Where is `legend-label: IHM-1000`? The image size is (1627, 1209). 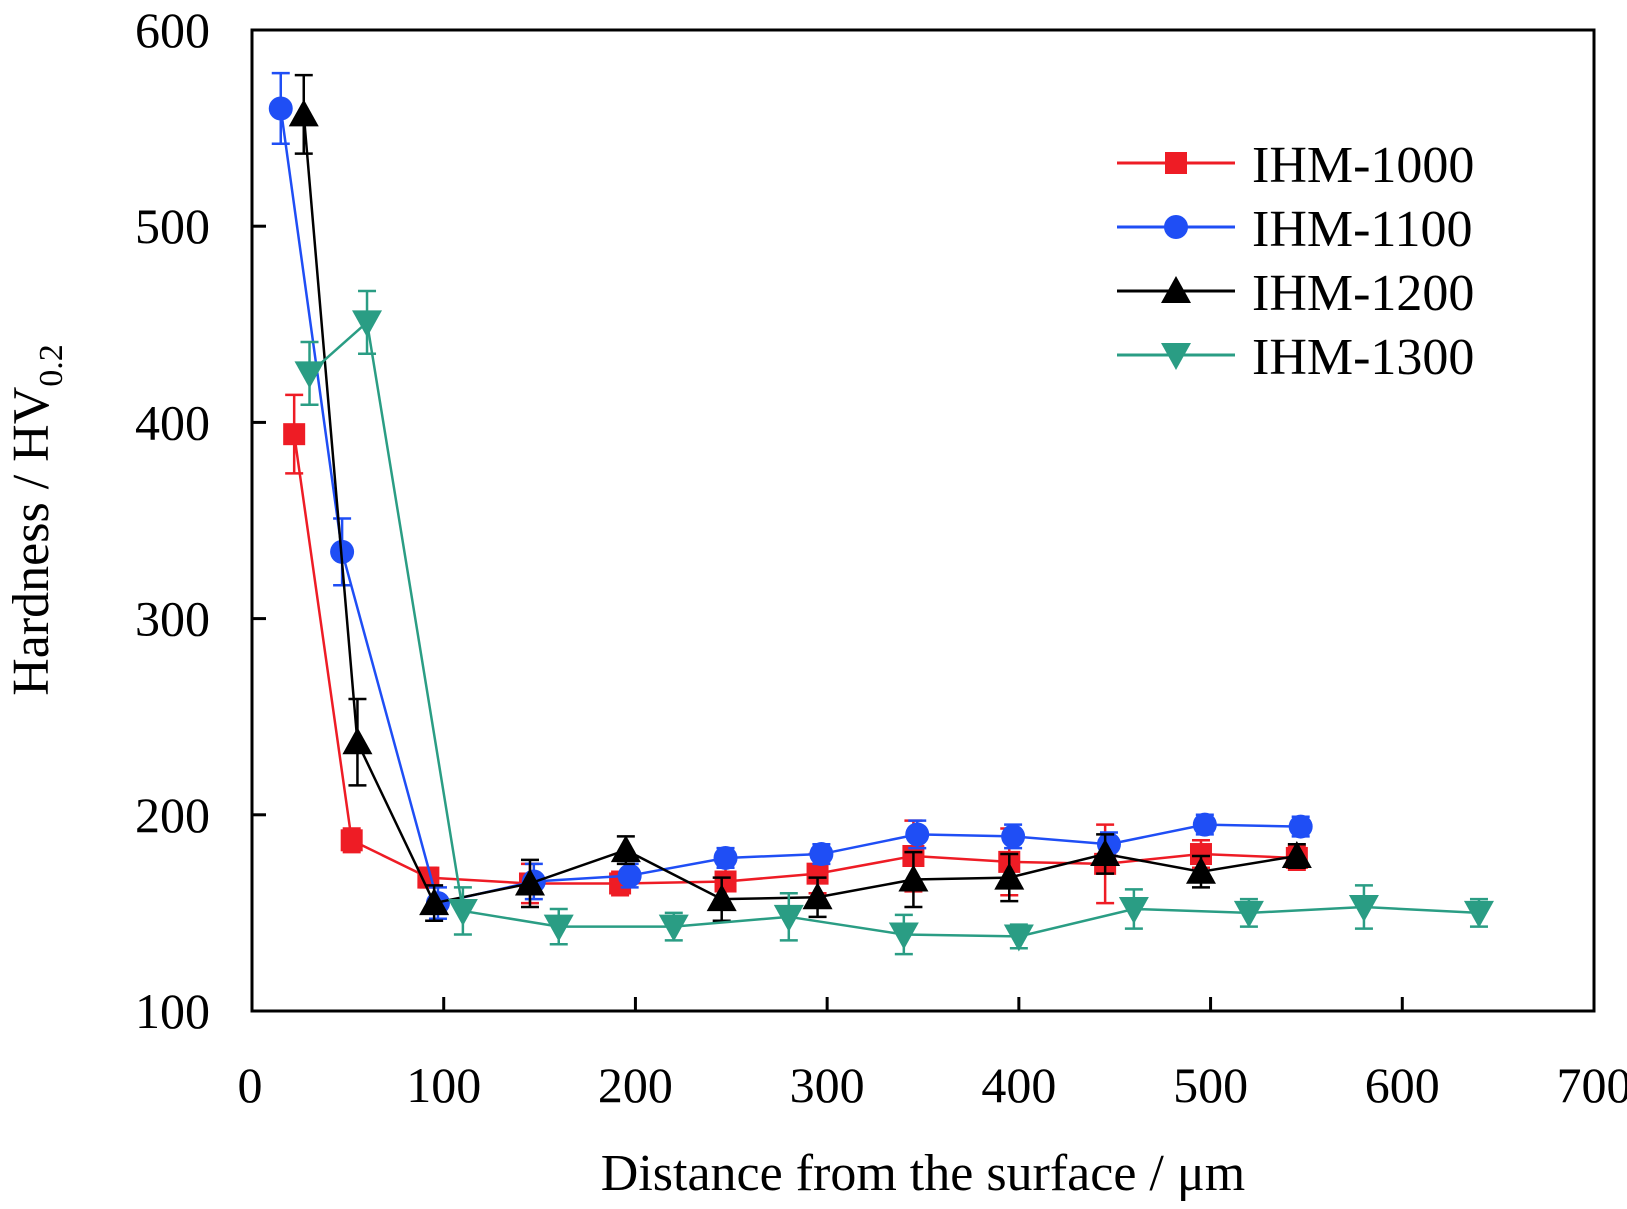
legend-label: IHM-1000 is located at coordinates (1363, 165).